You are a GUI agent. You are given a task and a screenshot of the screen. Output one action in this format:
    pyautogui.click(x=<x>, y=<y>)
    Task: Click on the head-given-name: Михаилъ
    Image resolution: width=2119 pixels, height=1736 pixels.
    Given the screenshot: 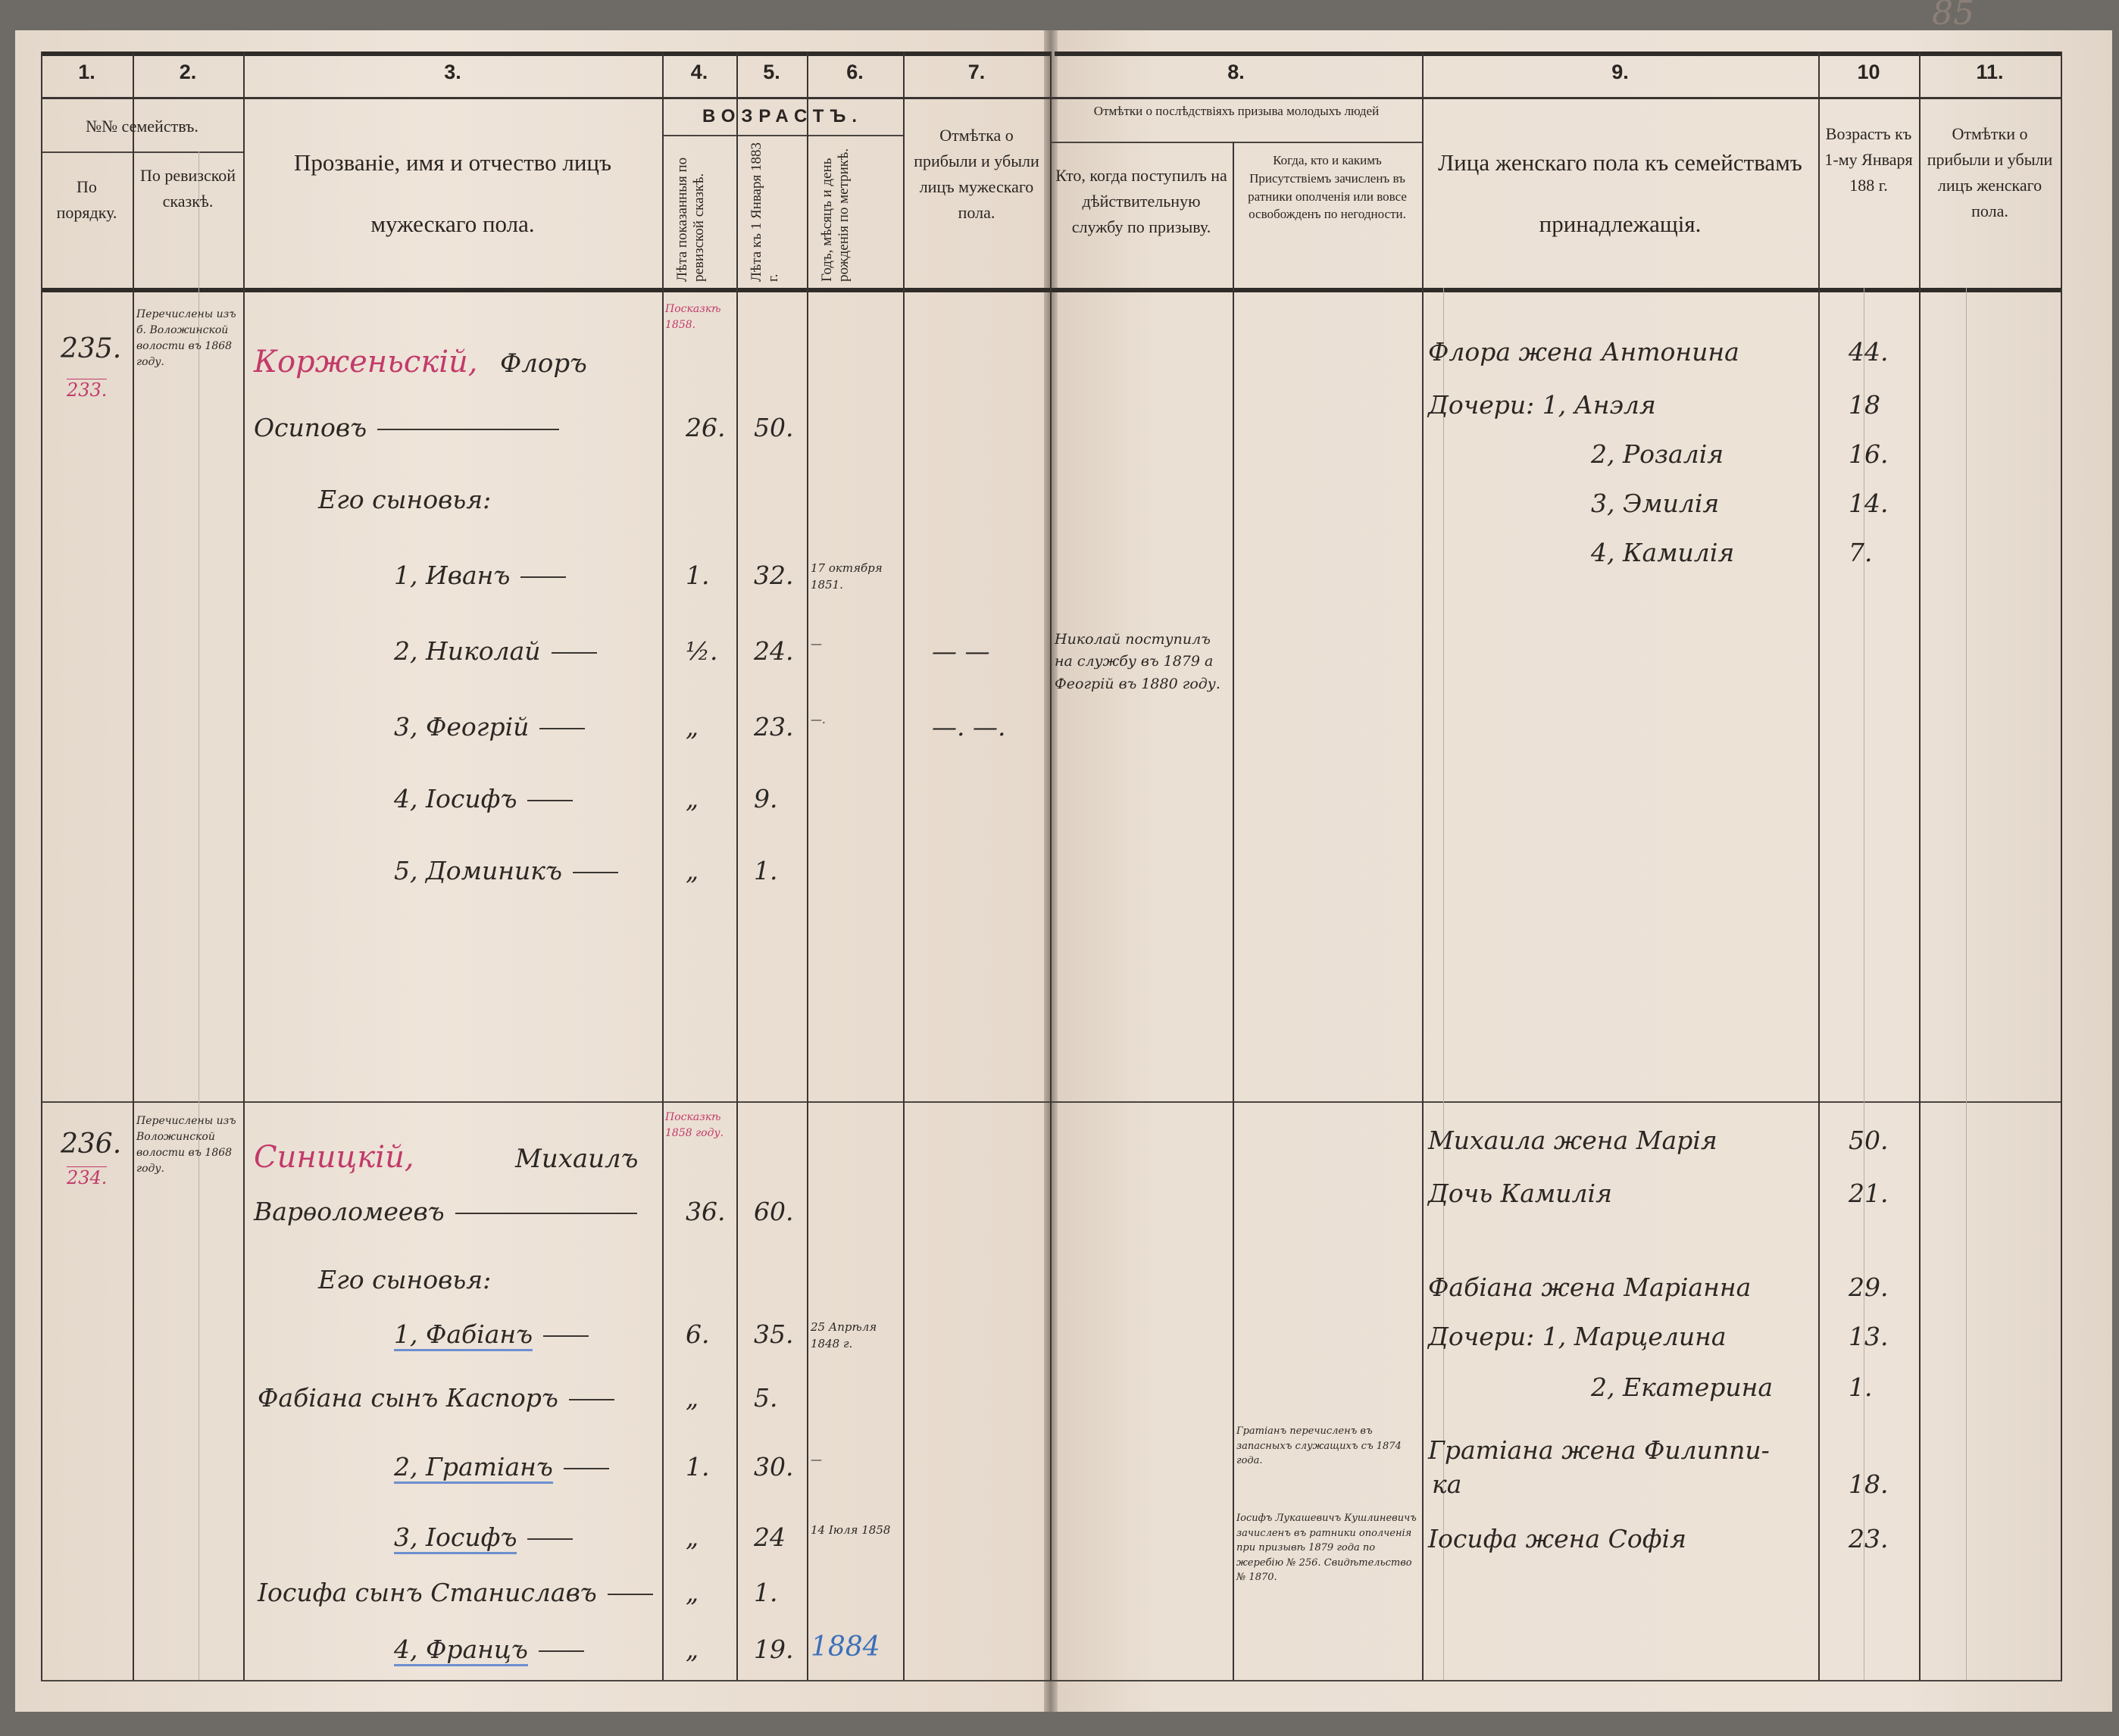 What is the action you would take?
    pyautogui.click(x=577, y=1159)
    